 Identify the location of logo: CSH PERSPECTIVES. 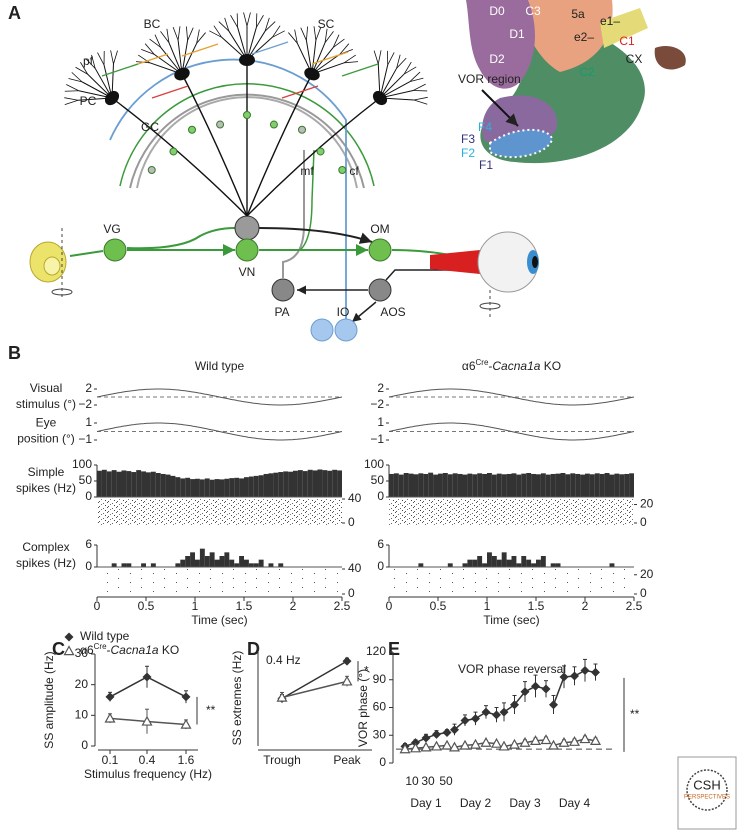
(707, 793).